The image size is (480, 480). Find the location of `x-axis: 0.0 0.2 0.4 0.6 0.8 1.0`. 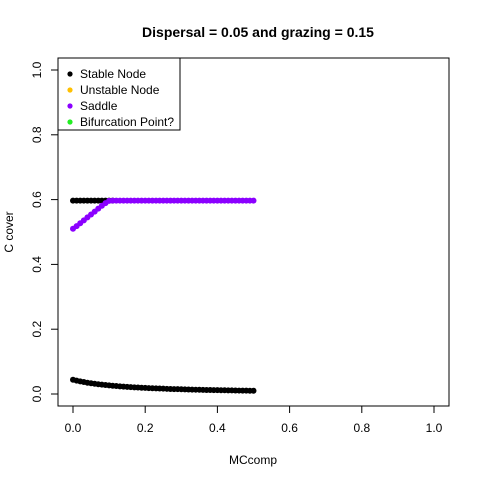

x-axis: 0.0 0.2 0.4 0.6 0.8 1.0 is located at coordinates (254, 420).